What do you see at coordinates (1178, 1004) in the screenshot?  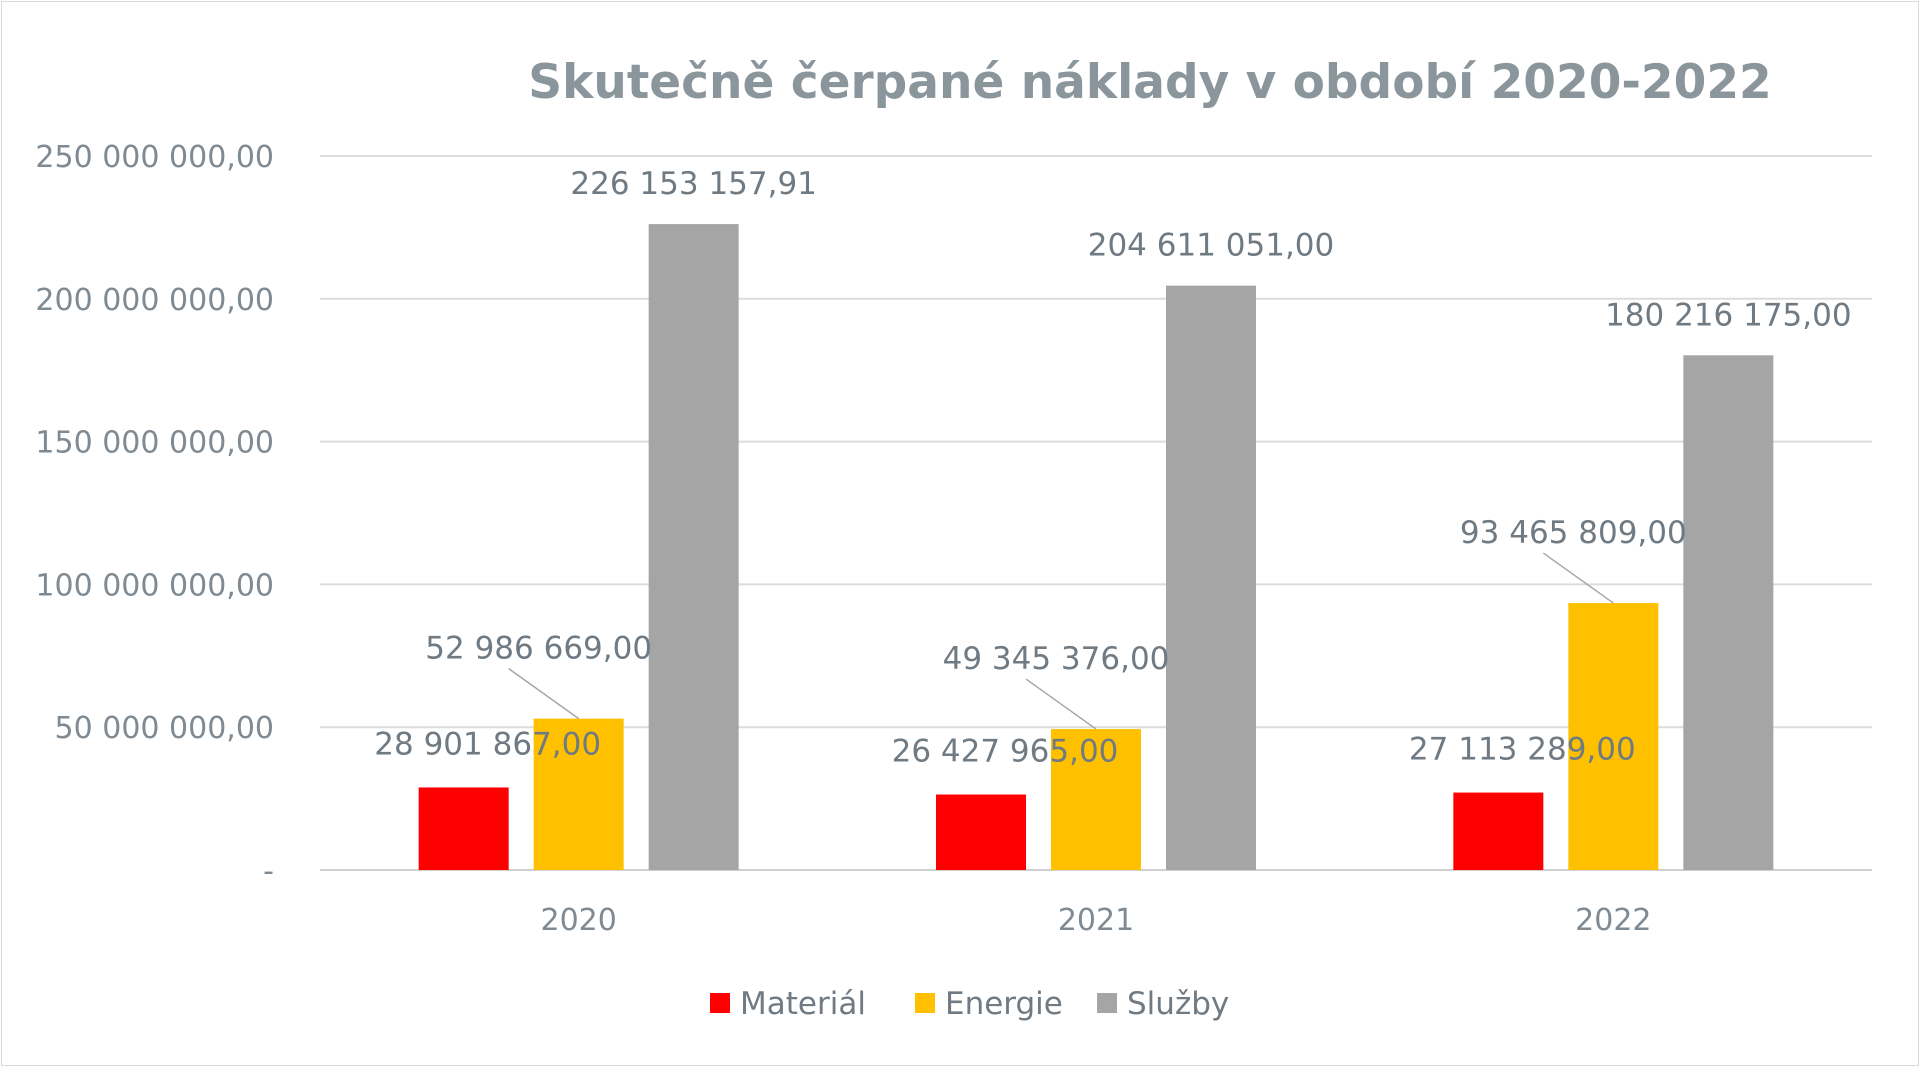 I see `legend-label: Služby` at bounding box center [1178, 1004].